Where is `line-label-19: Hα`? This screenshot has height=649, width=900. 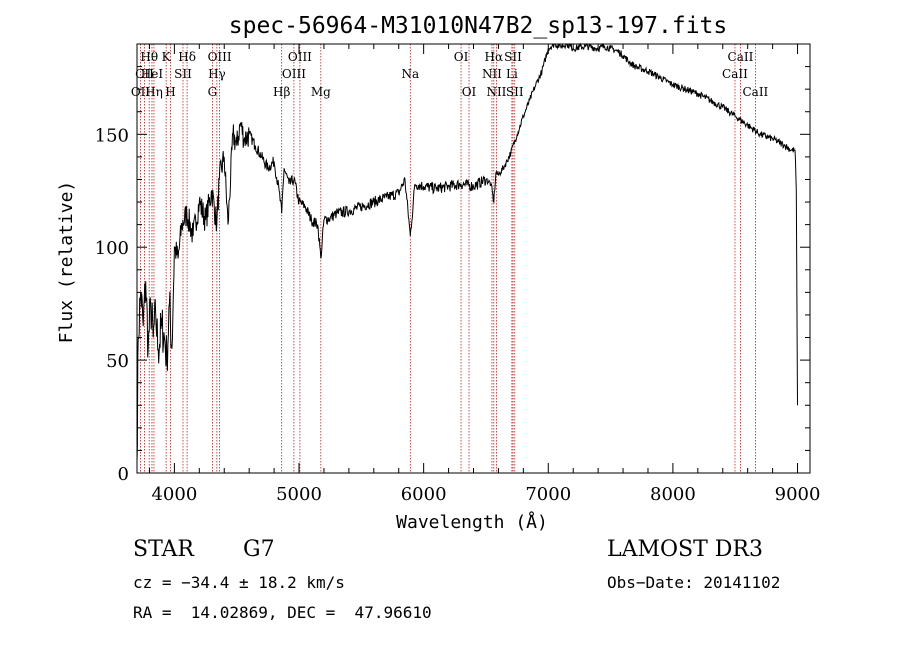
line-label-19: Hα is located at coordinates (494, 57).